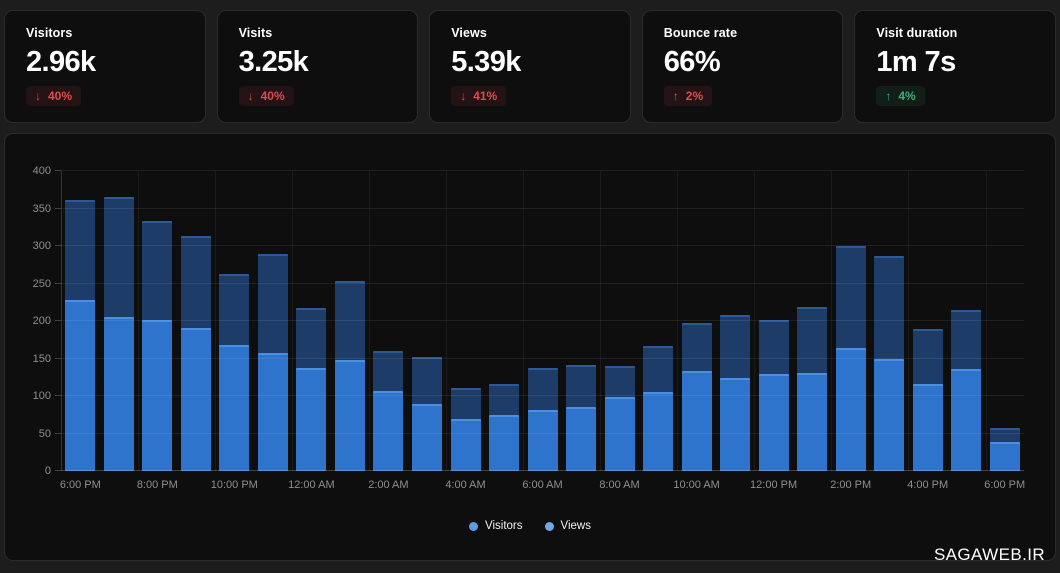 This screenshot has height=573, width=1060. What do you see at coordinates (474, 526) in the screenshot?
I see `visitors-legend-dot-icon` at bounding box center [474, 526].